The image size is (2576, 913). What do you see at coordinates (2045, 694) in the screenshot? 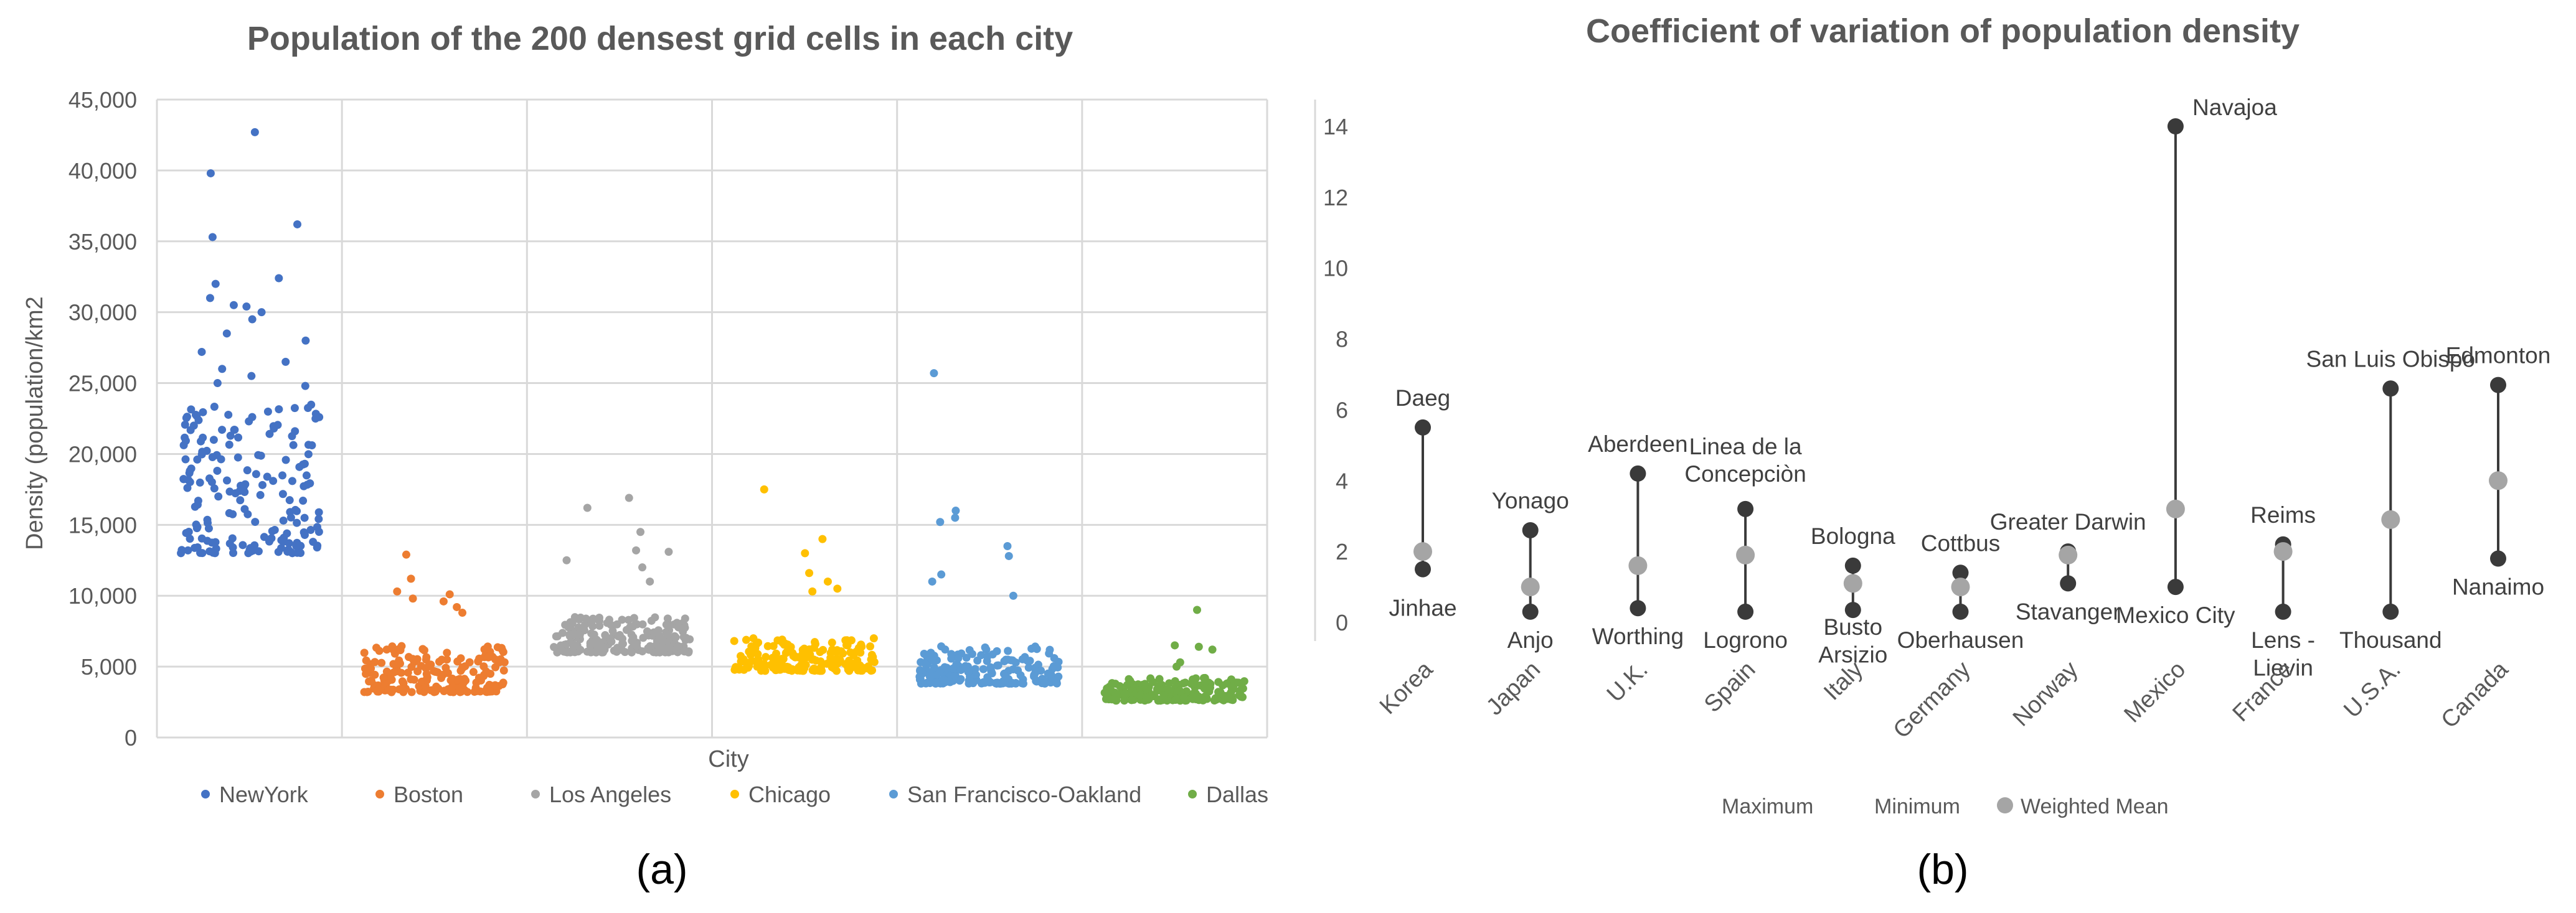
I see `chart-b-category-label: Norway` at bounding box center [2045, 694].